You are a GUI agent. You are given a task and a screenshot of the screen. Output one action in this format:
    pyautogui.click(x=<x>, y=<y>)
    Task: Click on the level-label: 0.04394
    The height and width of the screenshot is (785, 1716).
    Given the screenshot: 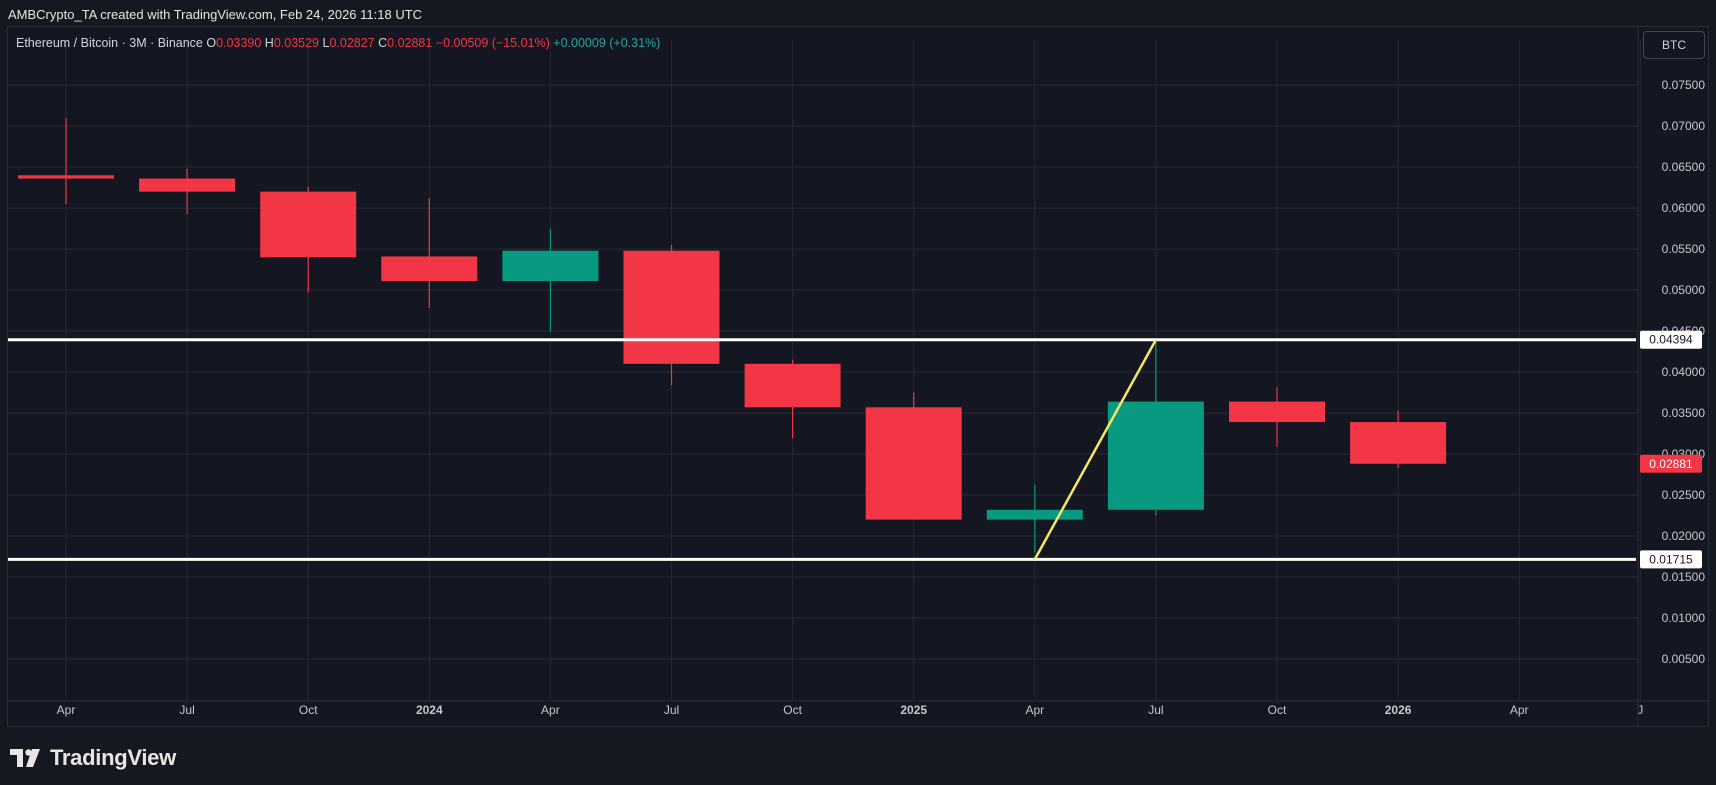 What is the action you would take?
    pyautogui.click(x=1671, y=340)
    